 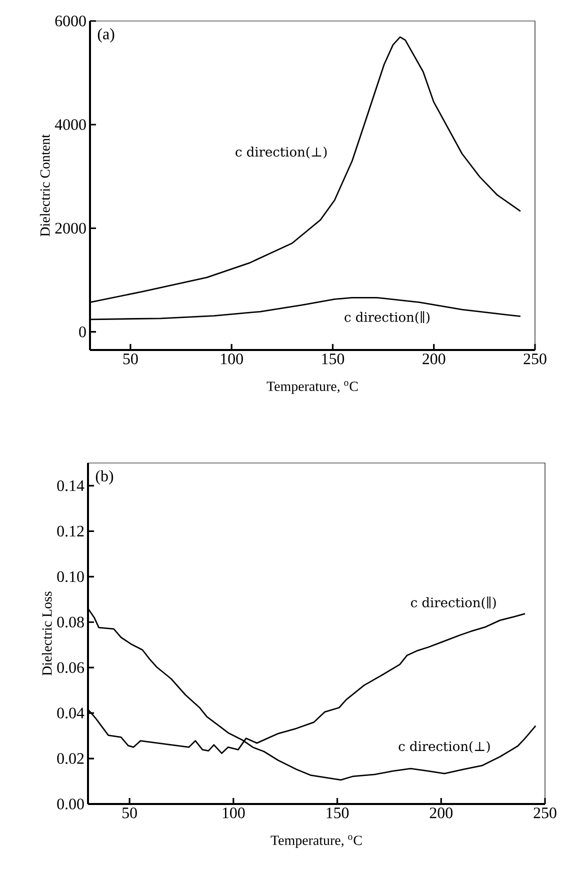 I want to click on y-tick-label: 0.08, so click(x=70, y=622).